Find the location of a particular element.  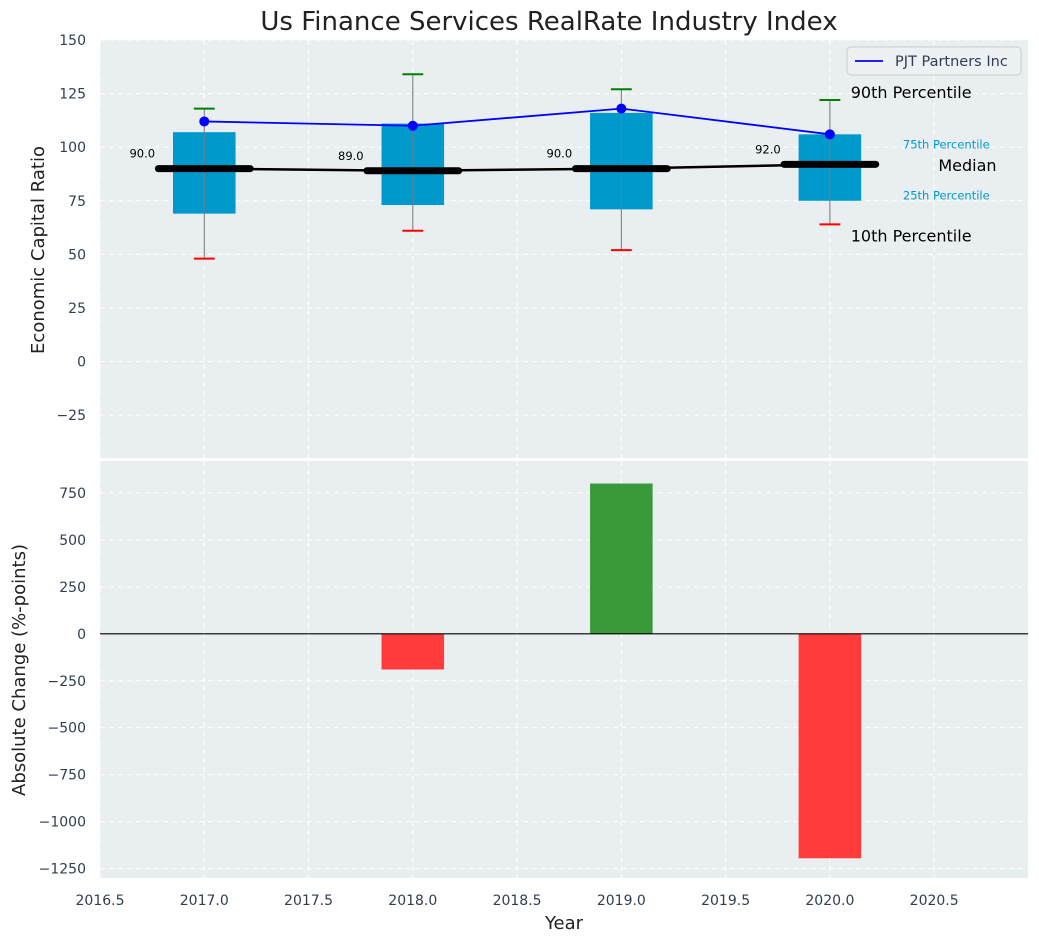

top-y-tick-label: 0 is located at coordinates (81, 363).